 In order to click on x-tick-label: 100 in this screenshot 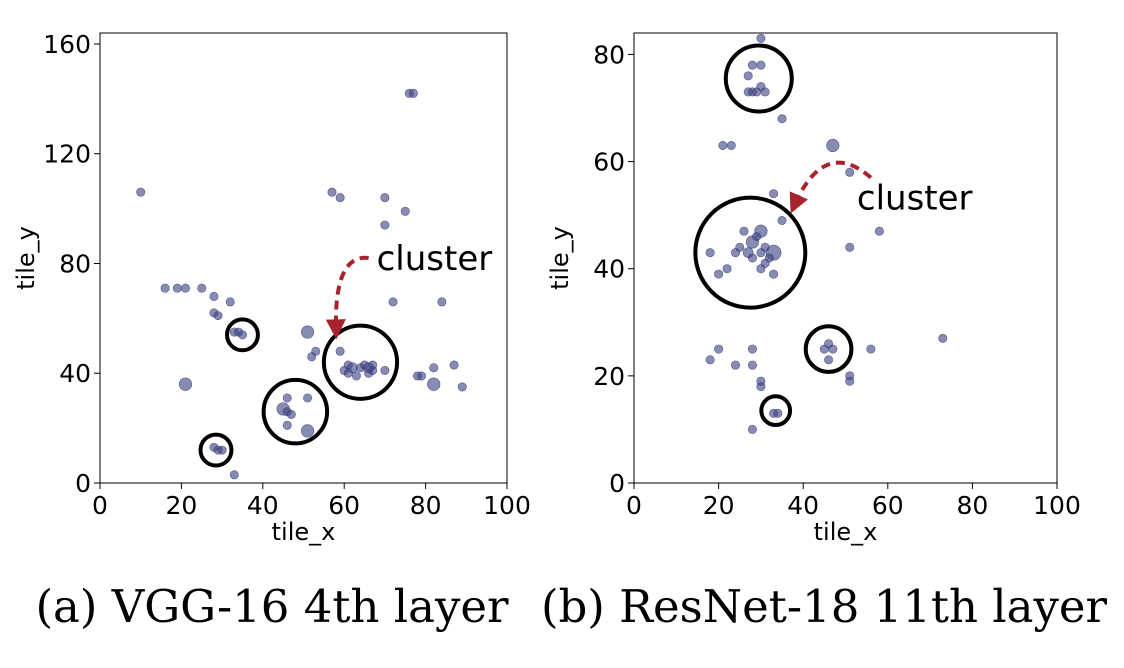, I will do `click(1057, 505)`.